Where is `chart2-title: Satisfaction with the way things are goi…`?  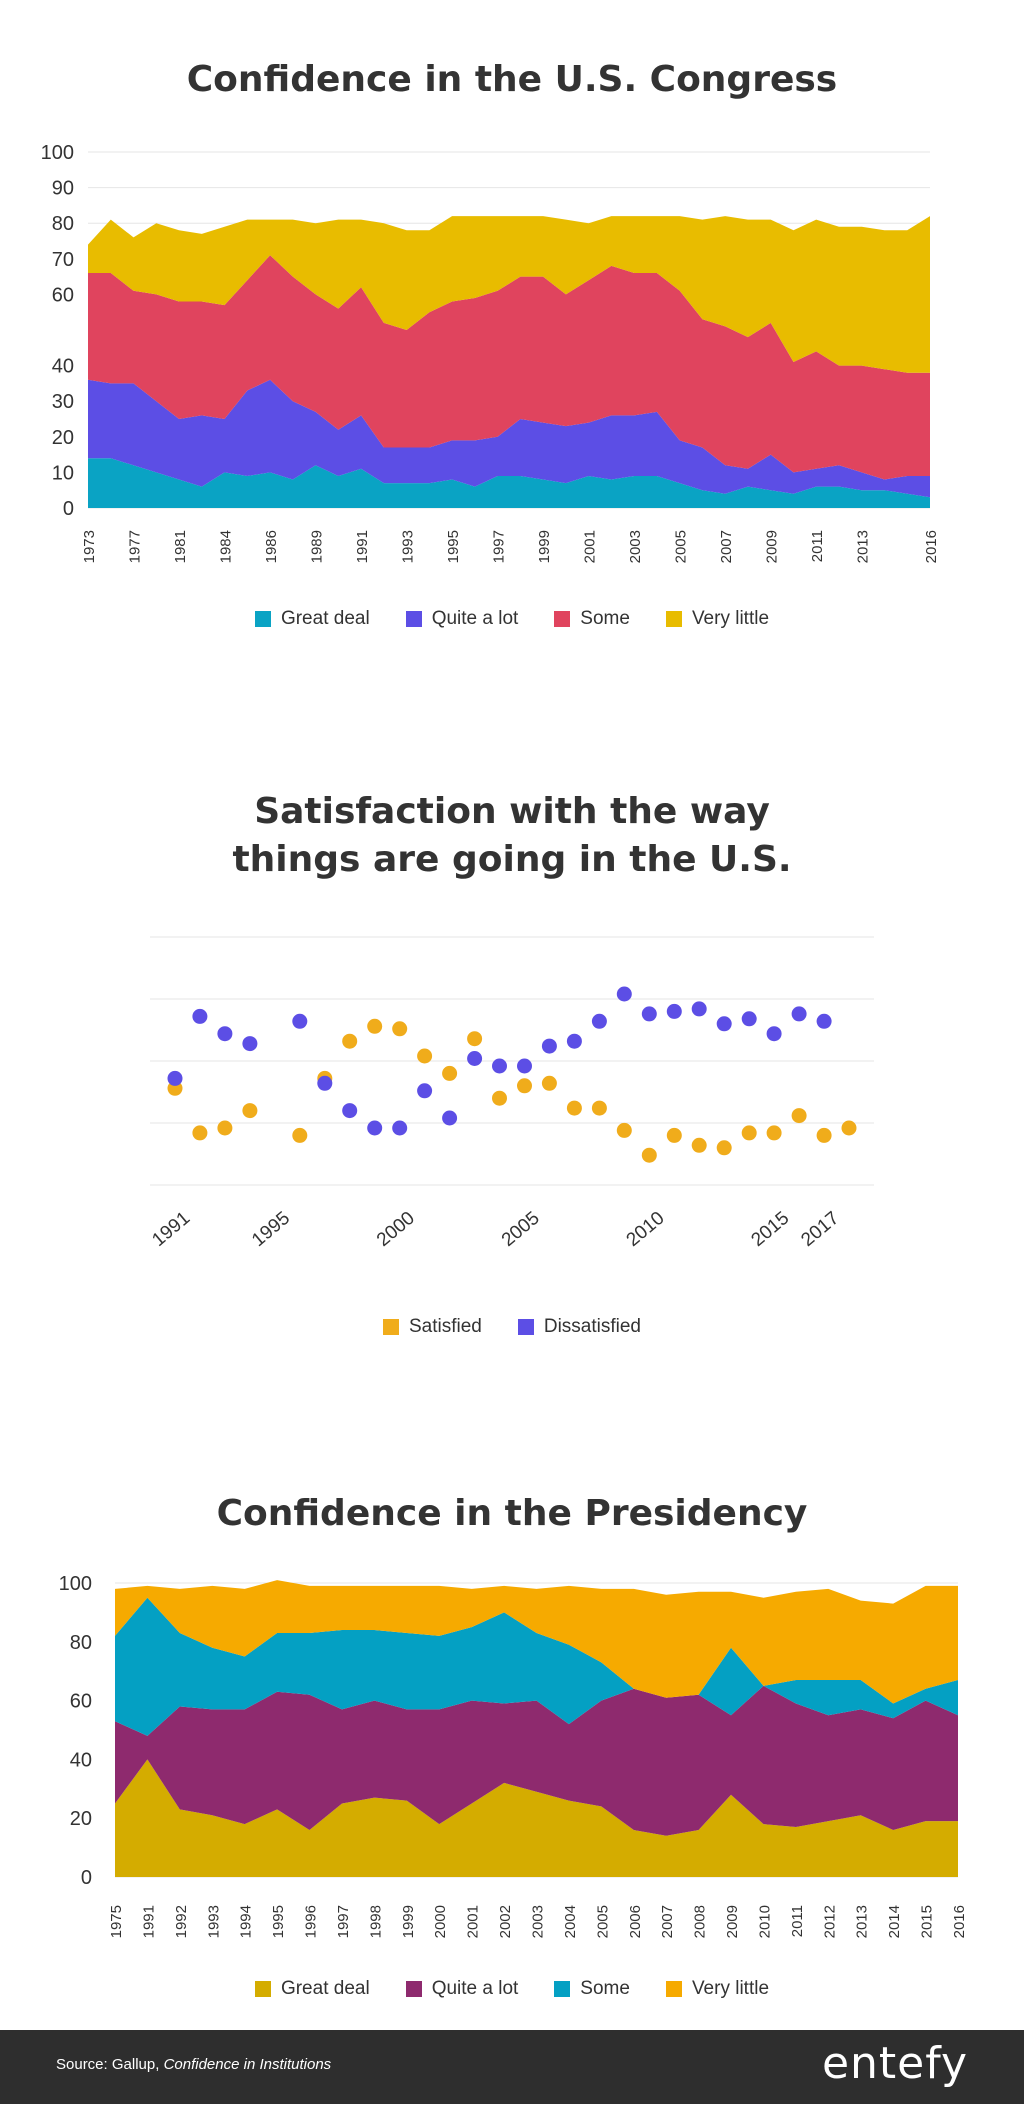
chart2-title: Satisfaction with the way things are goi… is located at coordinates (512, 835).